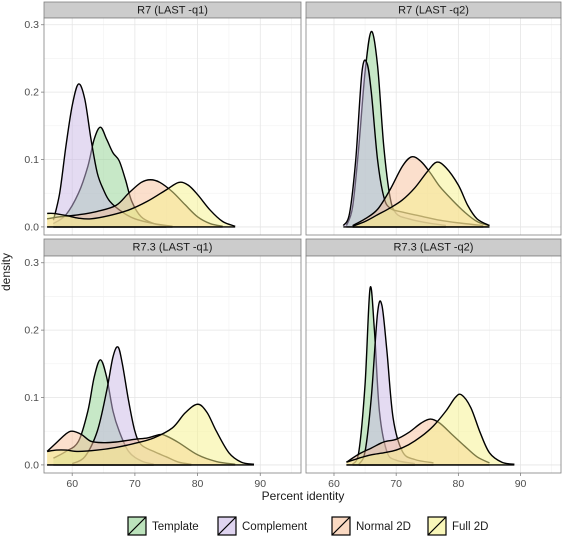  I want to click on panel-title: R7.3 (LAST -q2), so click(434, 248).